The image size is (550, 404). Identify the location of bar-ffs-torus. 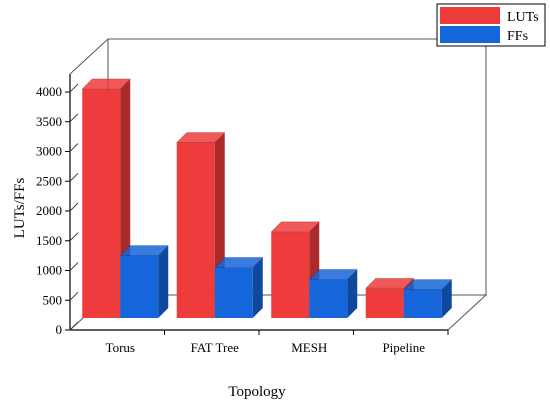
(144, 281).